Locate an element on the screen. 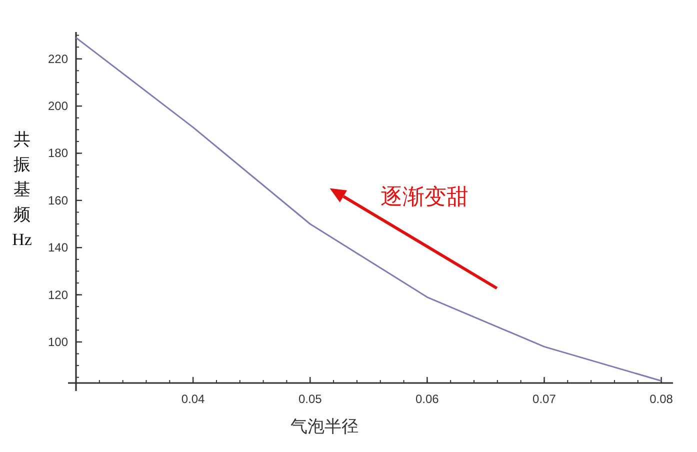 The height and width of the screenshot is (452, 697). y-tick-label: 120 is located at coordinates (58, 295).